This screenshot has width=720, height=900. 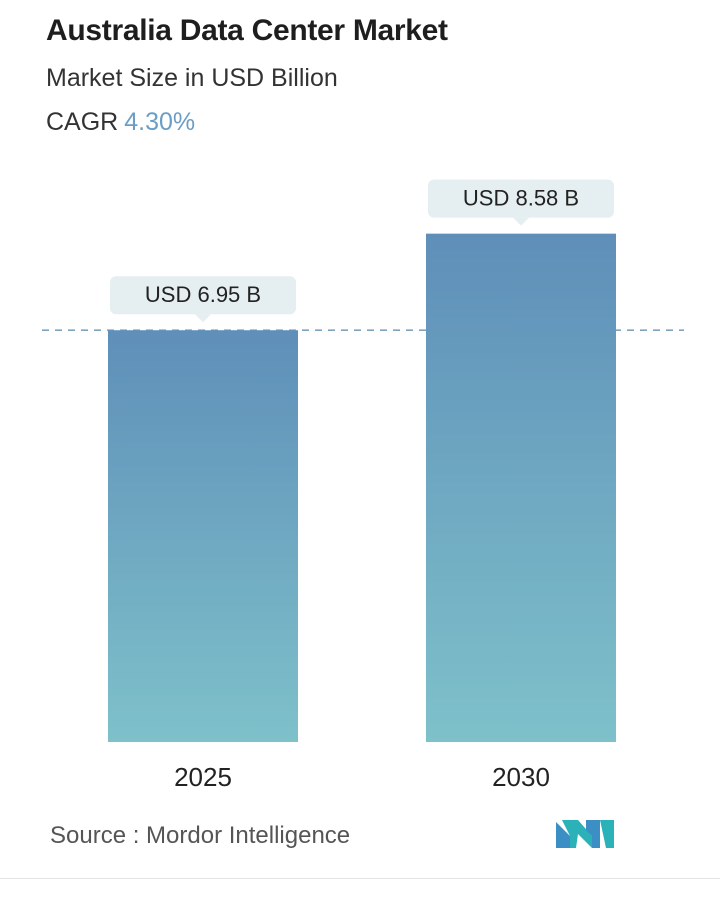 I want to click on data-label-2030: USD 8.58 B, so click(x=521, y=198).